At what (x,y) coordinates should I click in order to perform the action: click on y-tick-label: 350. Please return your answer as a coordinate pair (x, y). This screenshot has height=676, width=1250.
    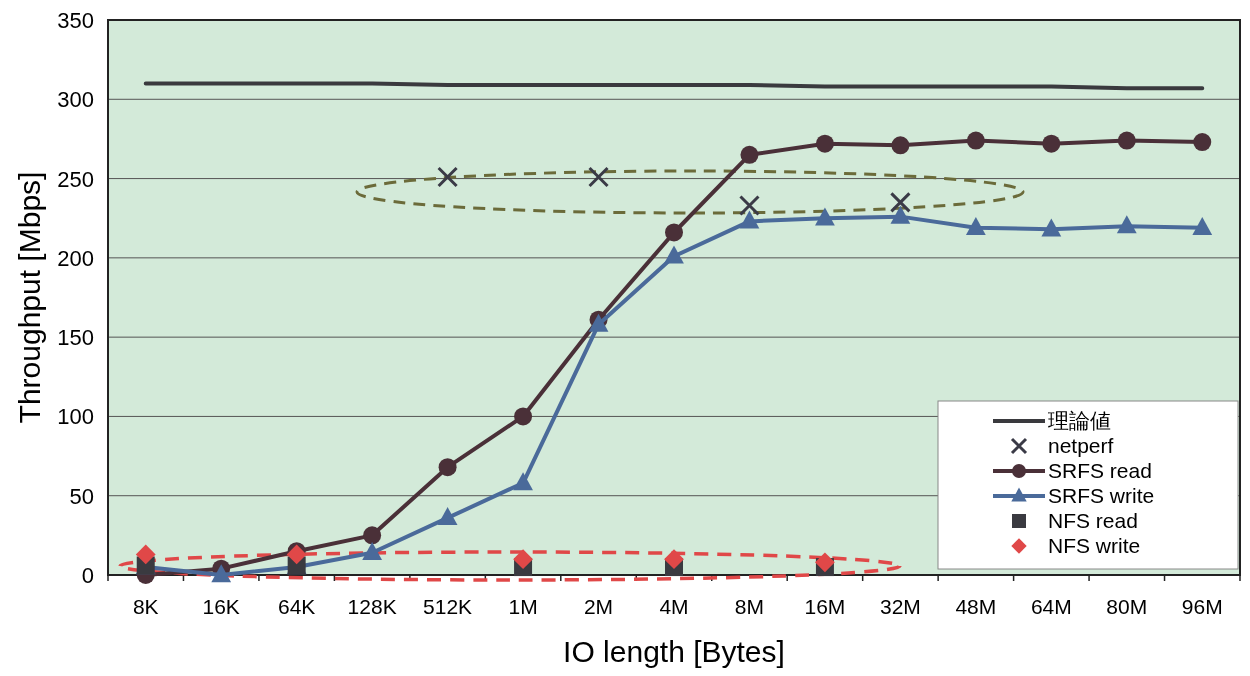
    Looking at the image, I should click on (75, 20).